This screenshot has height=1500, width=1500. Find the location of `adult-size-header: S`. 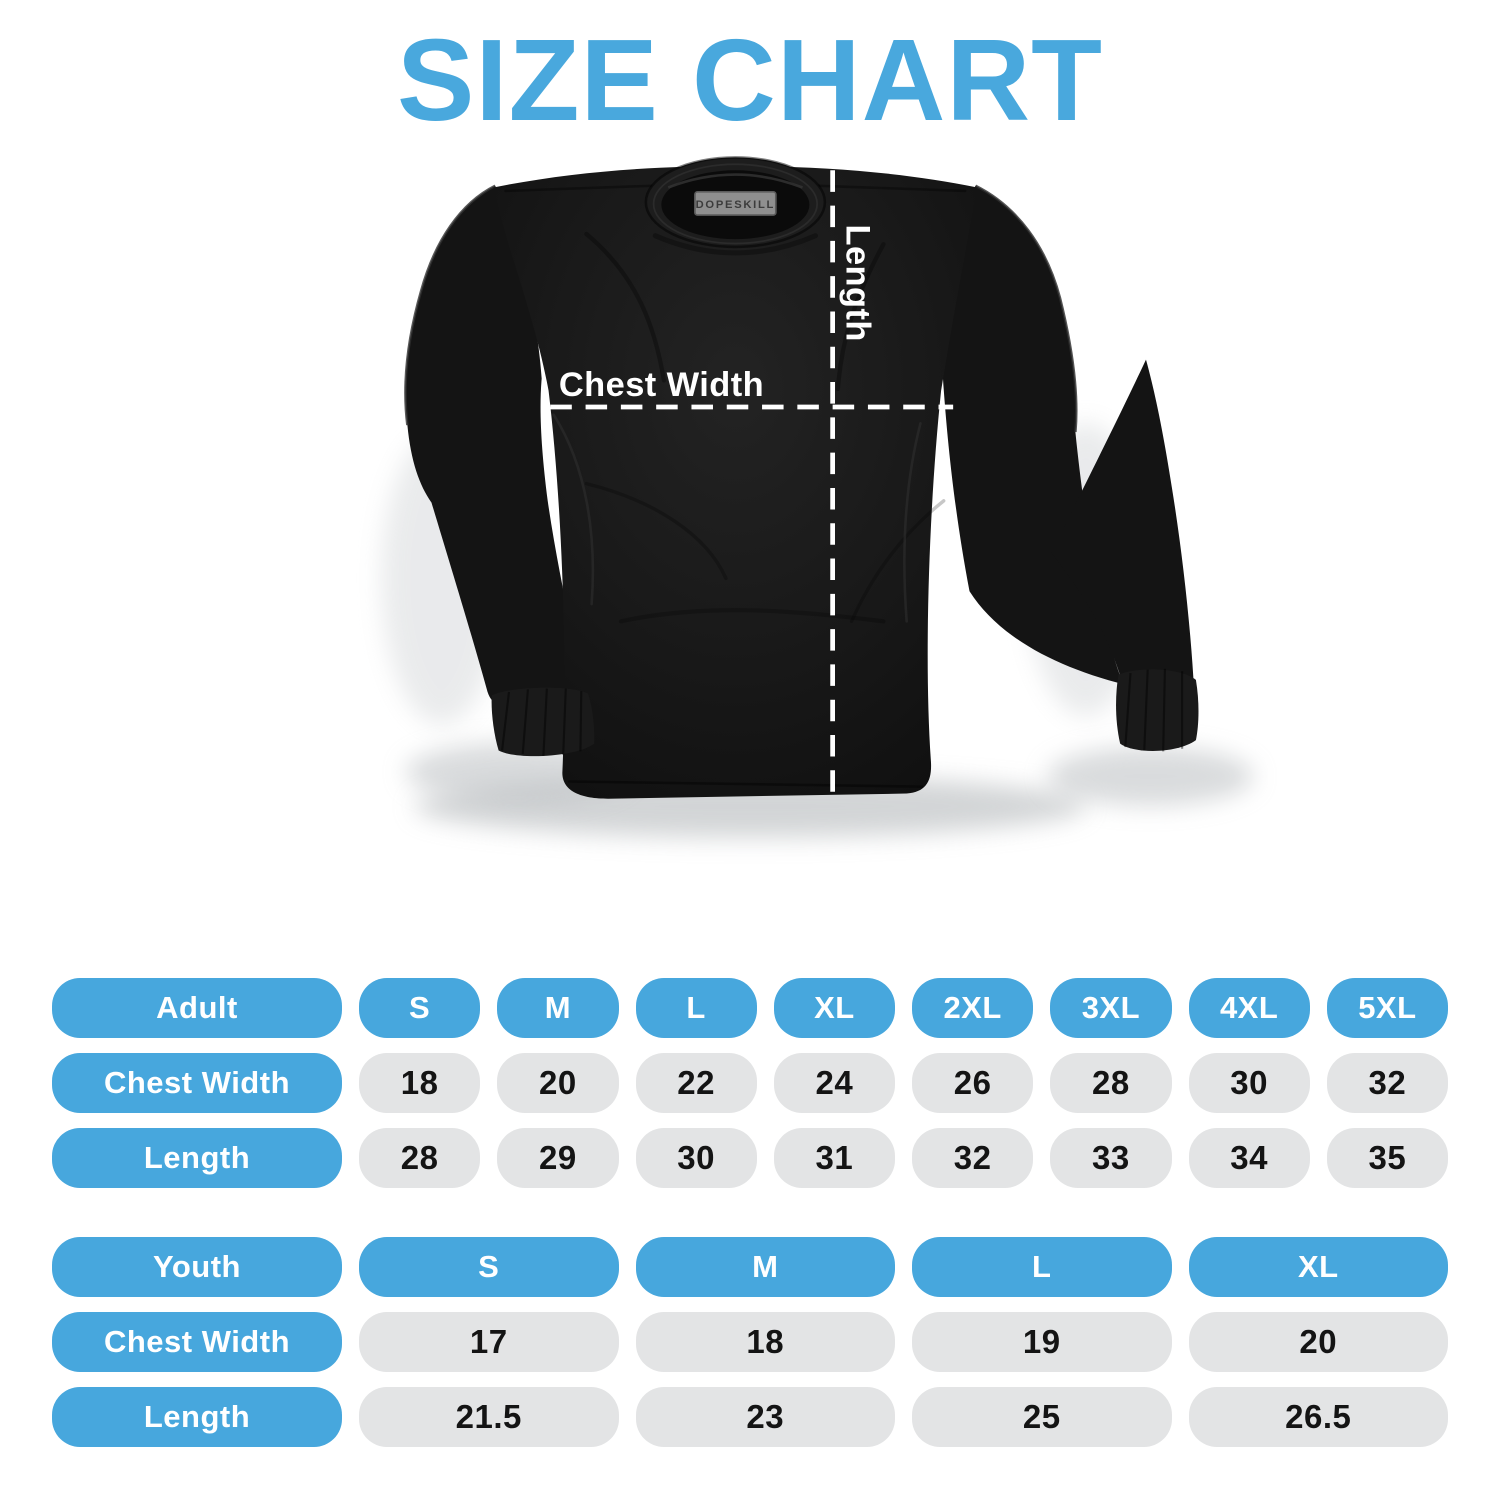

adult-size-header: S is located at coordinates (420, 1008).